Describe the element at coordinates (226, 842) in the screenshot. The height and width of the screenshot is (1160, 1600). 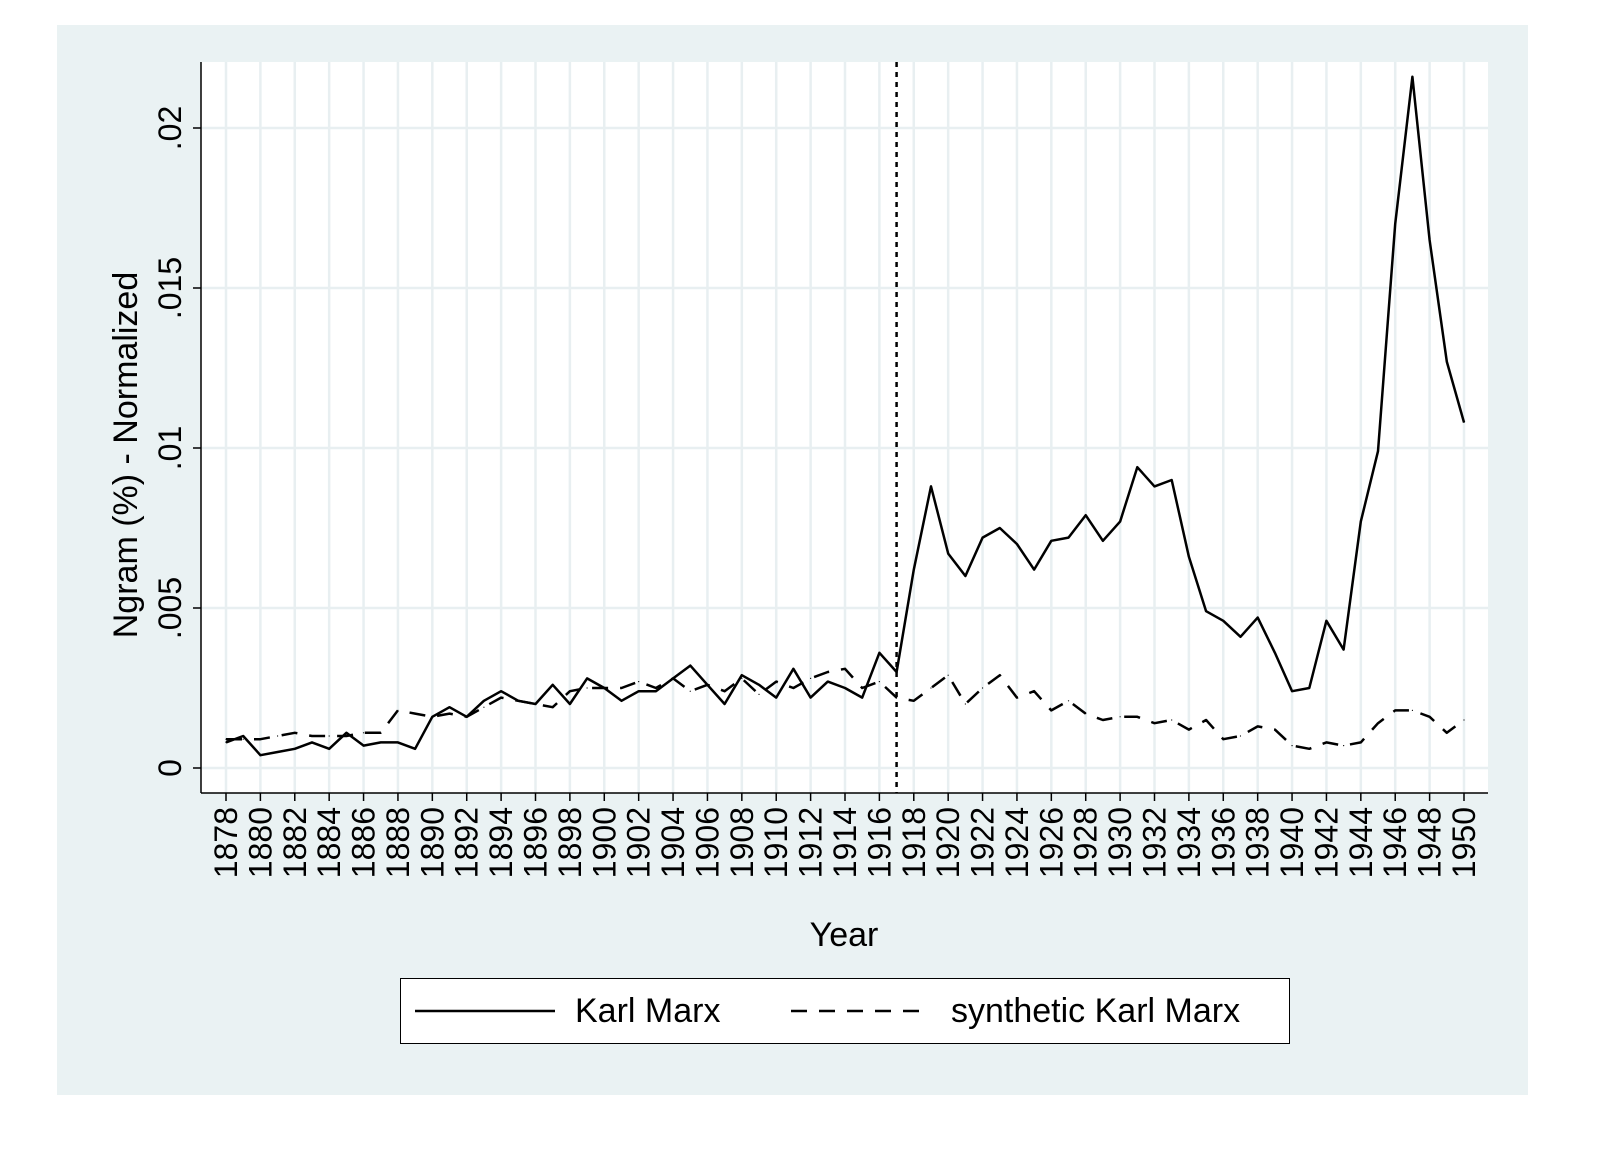
I see `x-tick-label: 1878` at that location.